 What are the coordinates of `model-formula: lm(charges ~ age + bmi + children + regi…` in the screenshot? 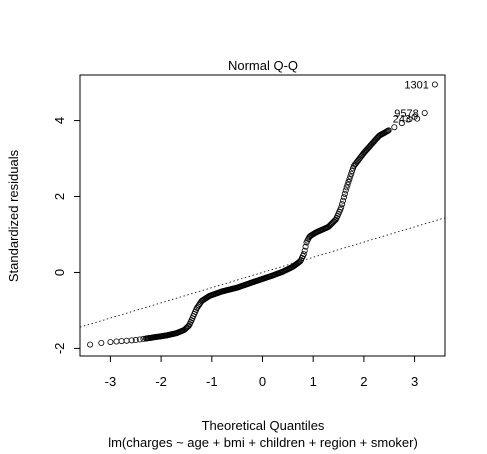 It's located at (263, 442).